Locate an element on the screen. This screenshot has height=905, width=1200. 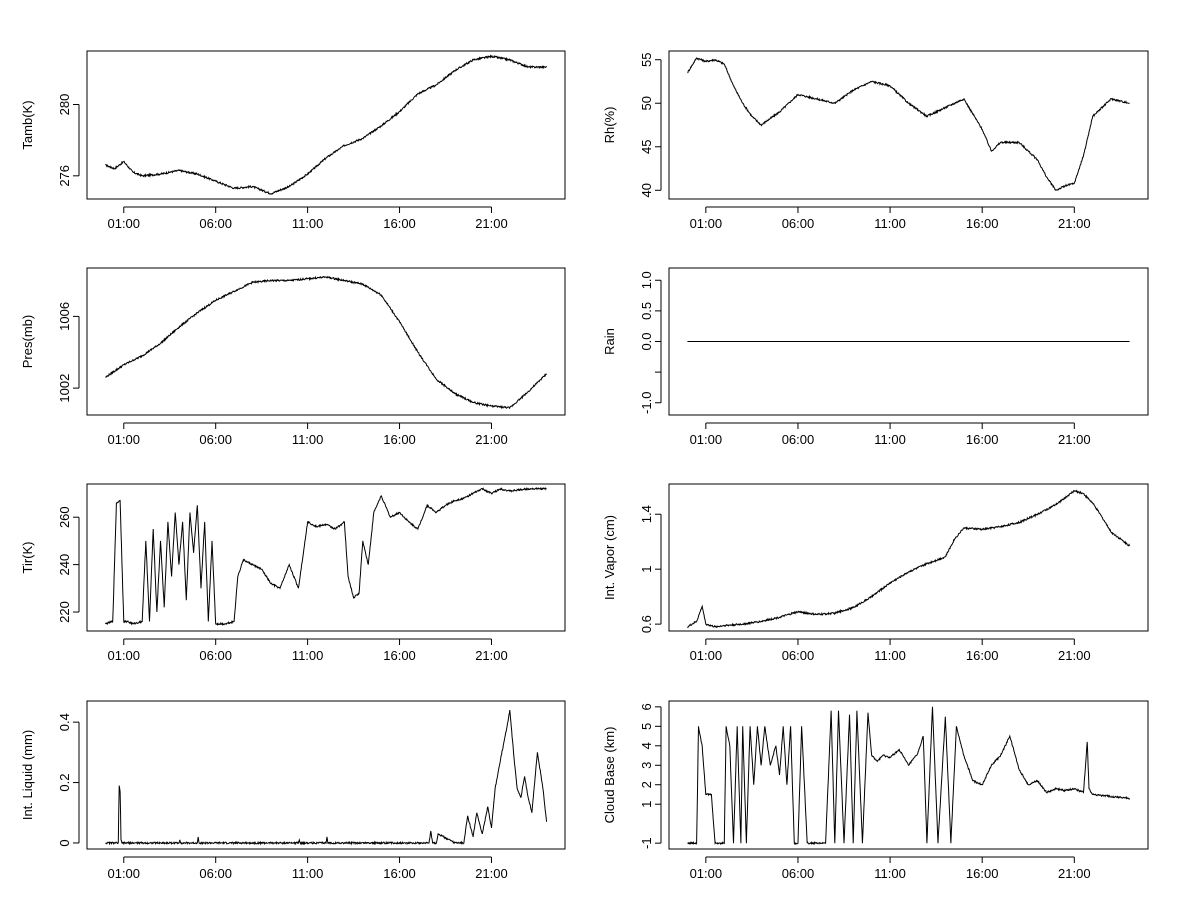
y-tick-label: 276 is located at coordinates (64, 176).